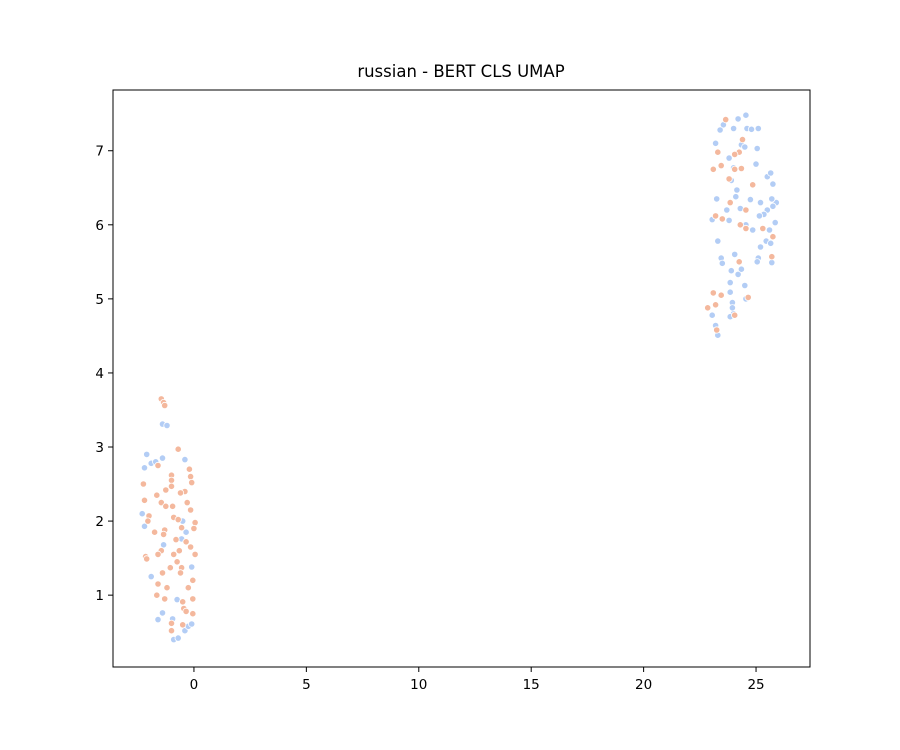 The height and width of the screenshot is (750, 900). What do you see at coordinates (460, 71) in the screenshot?
I see `chart-title: russian - BERT CLS UMAP` at bounding box center [460, 71].